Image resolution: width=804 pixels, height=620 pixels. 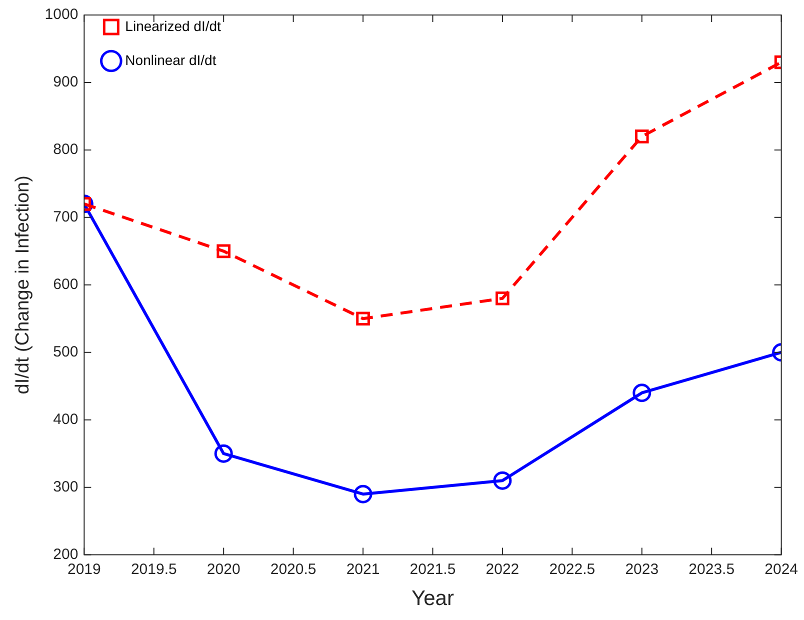 What do you see at coordinates (170, 60) in the screenshot?
I see `legend-label: Nonlinear dI/dt` at bounding box center [170, 60].